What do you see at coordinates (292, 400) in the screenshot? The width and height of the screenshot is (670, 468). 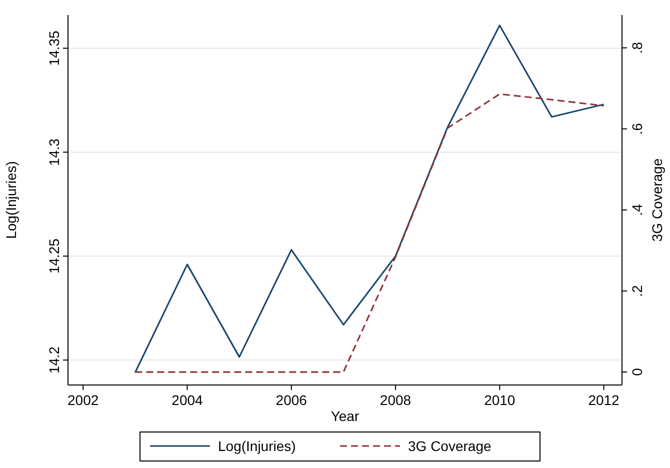 I see `x-tick-label: 2006` at bounding box center [292, 400].